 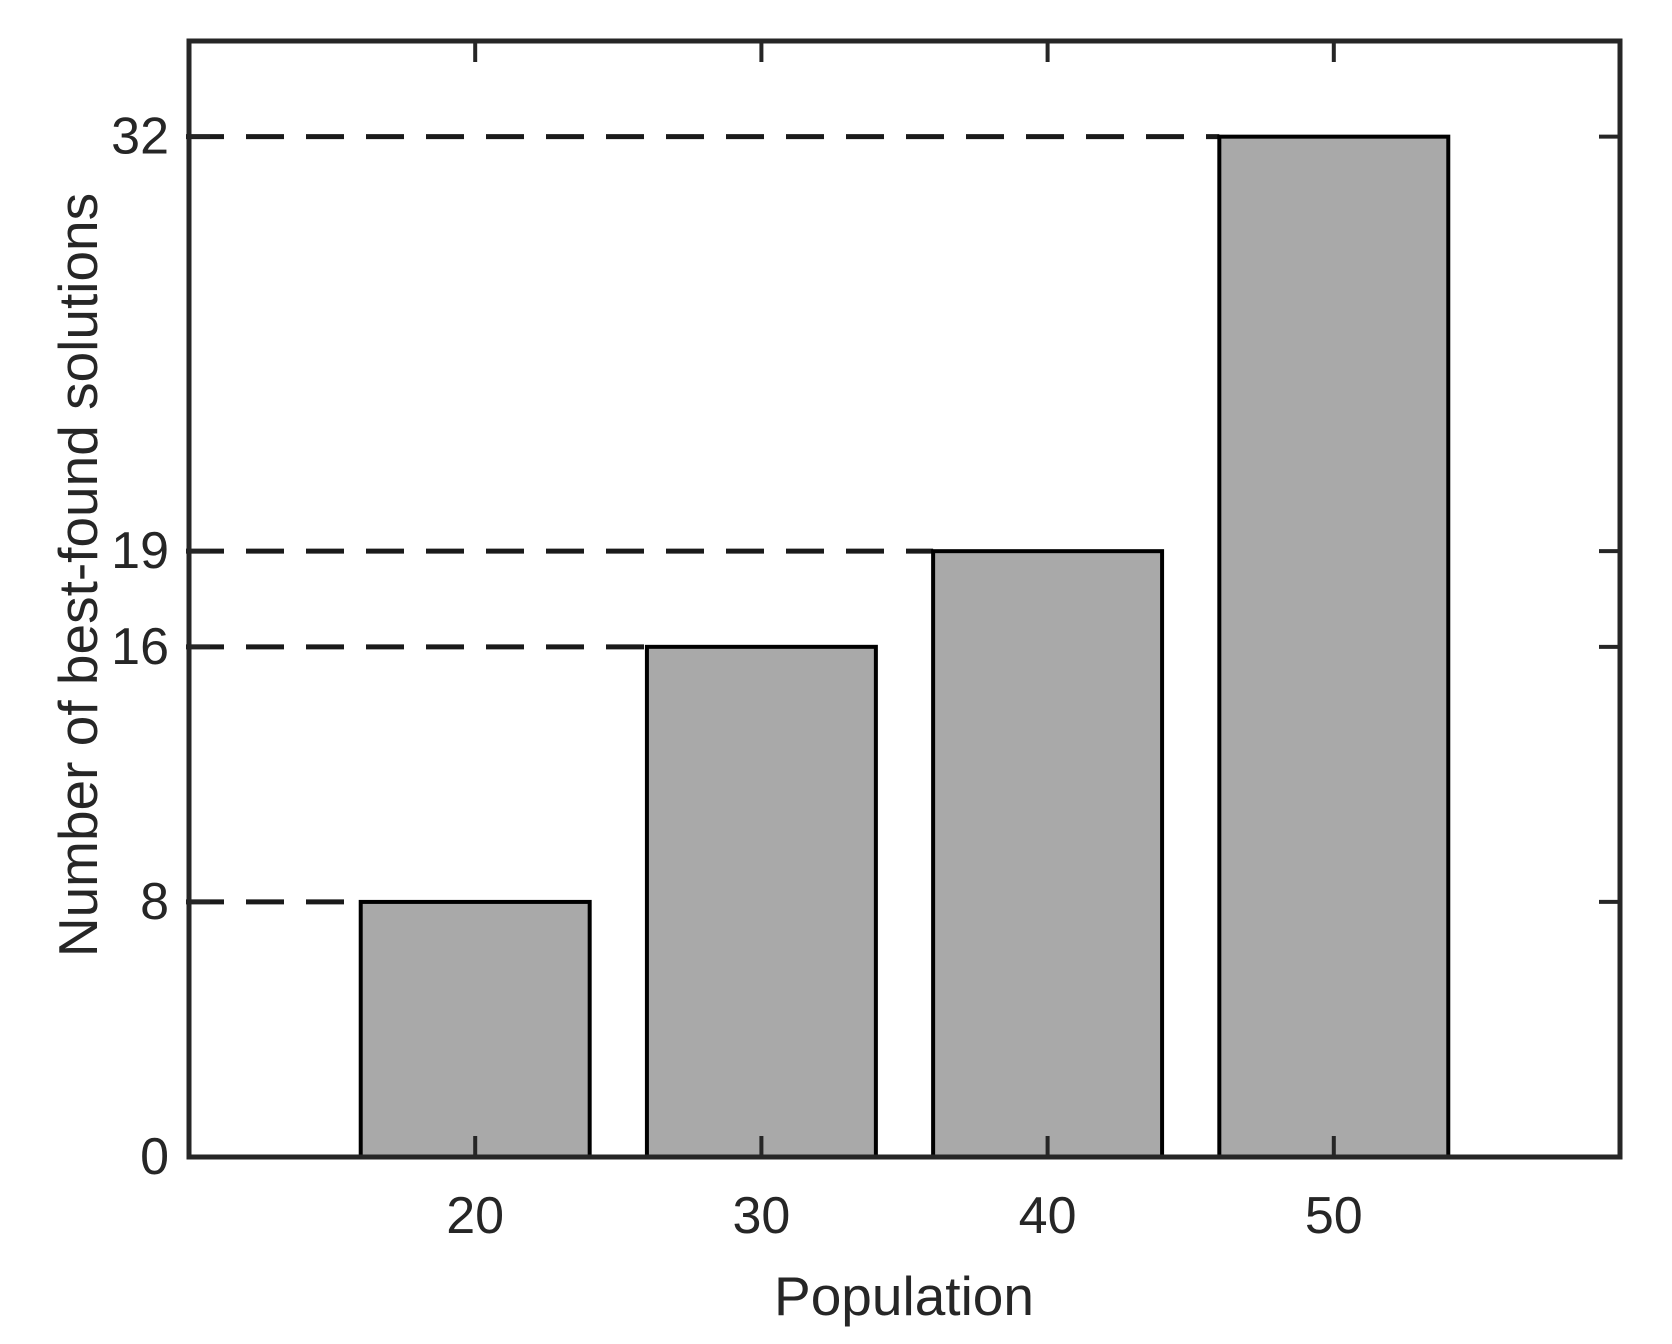 What do you see at coordinates (475, 1216) in the screenshot?
I see `x-tick-label: 20` at bounding box center [475, 1216].